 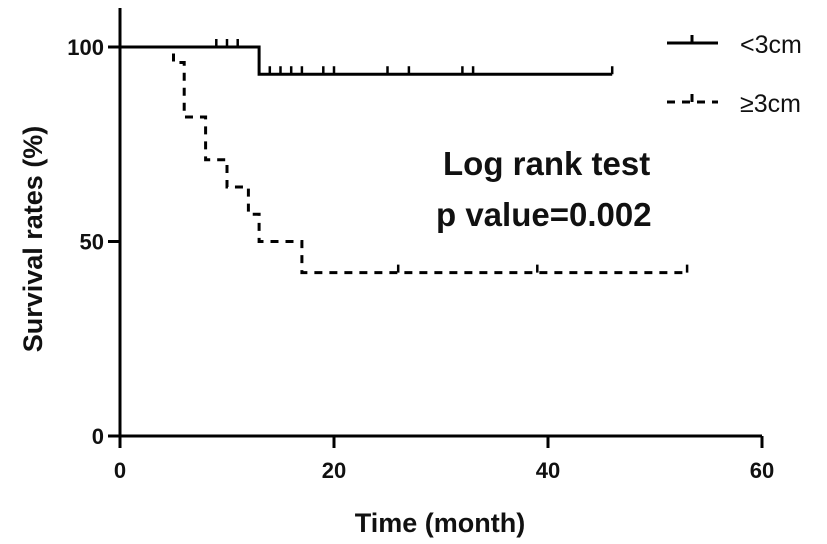 What do you see at coordinates (544, 189) in the screenshot?
I see `annotation: Log rank test p value=0.002` at bounding box center [544, 189].